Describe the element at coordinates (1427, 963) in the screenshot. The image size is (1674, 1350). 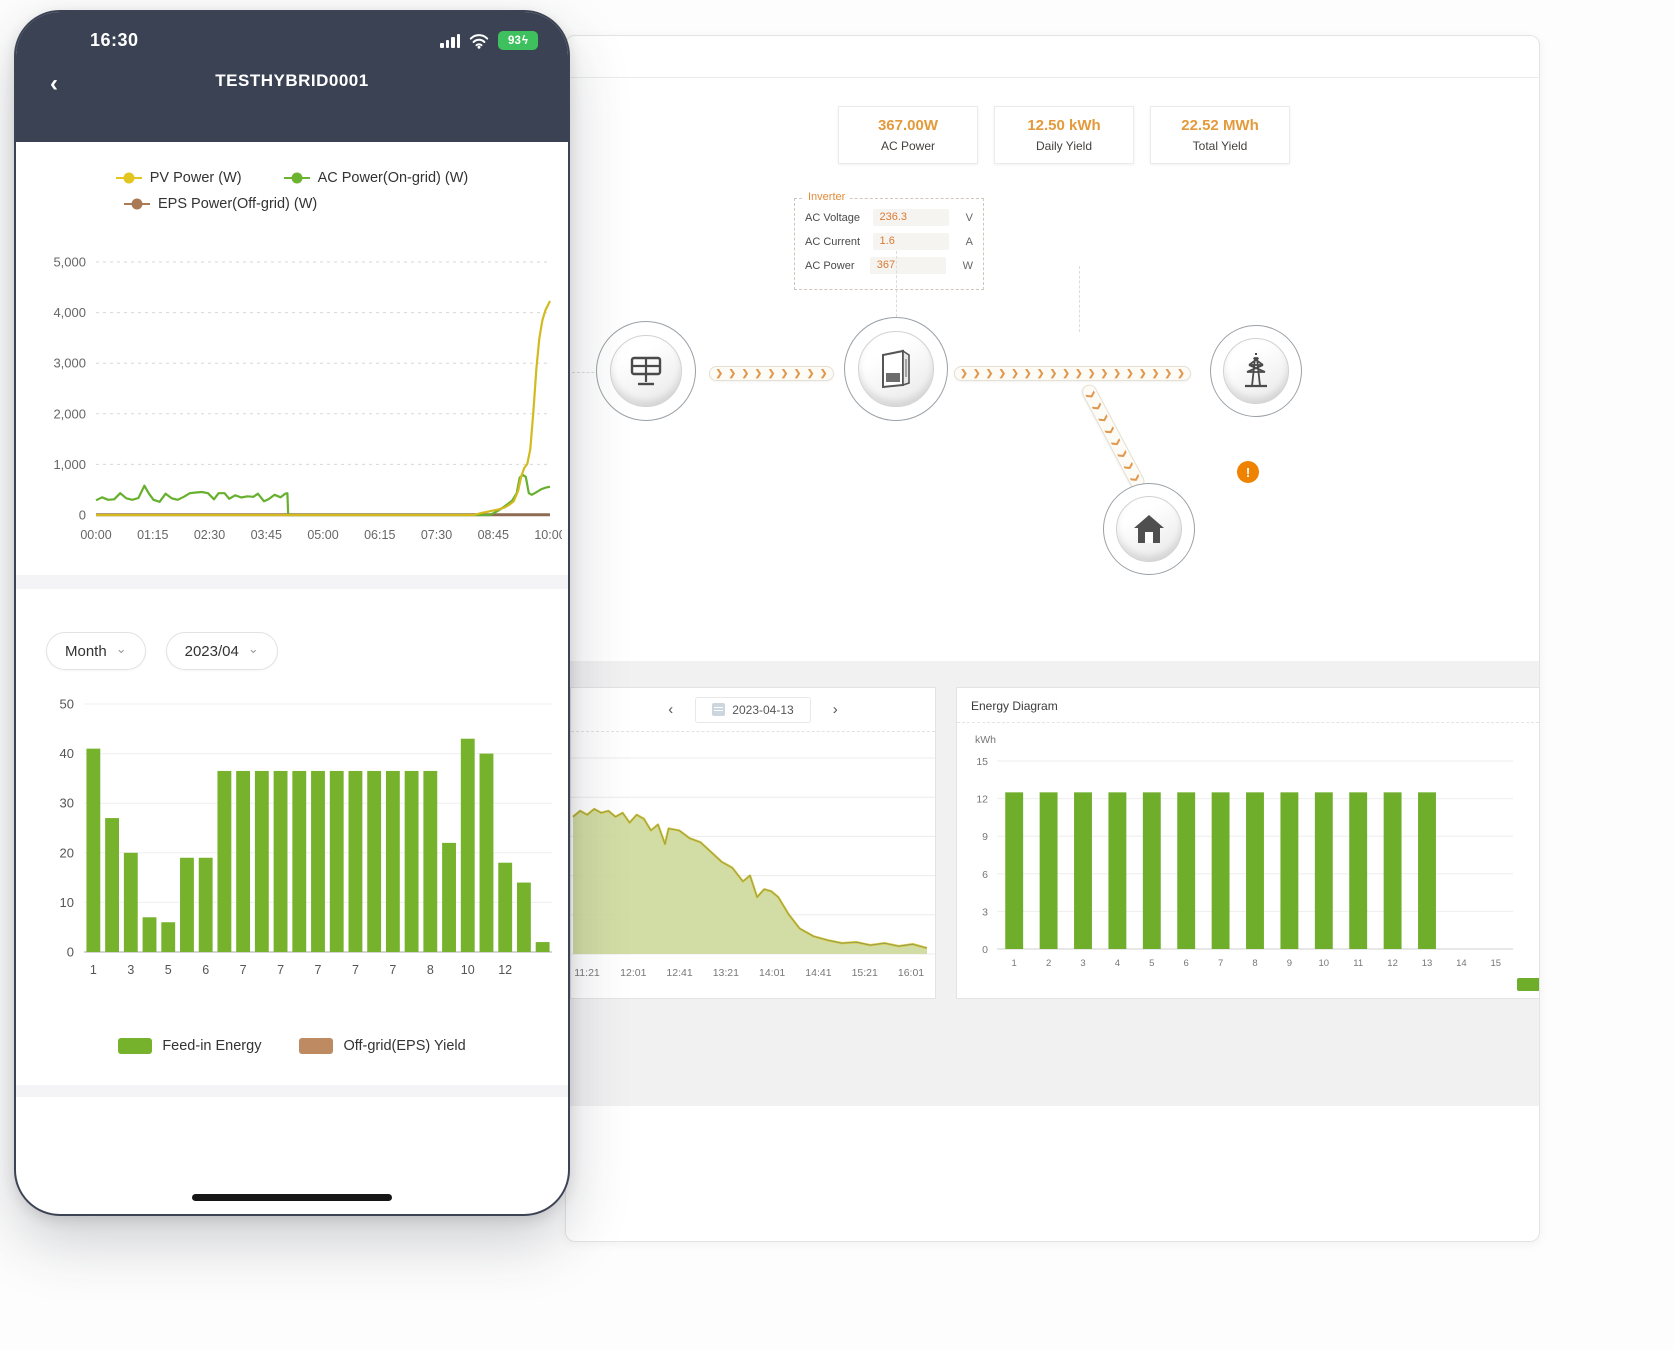
I see `svg-text: 13` at that location.